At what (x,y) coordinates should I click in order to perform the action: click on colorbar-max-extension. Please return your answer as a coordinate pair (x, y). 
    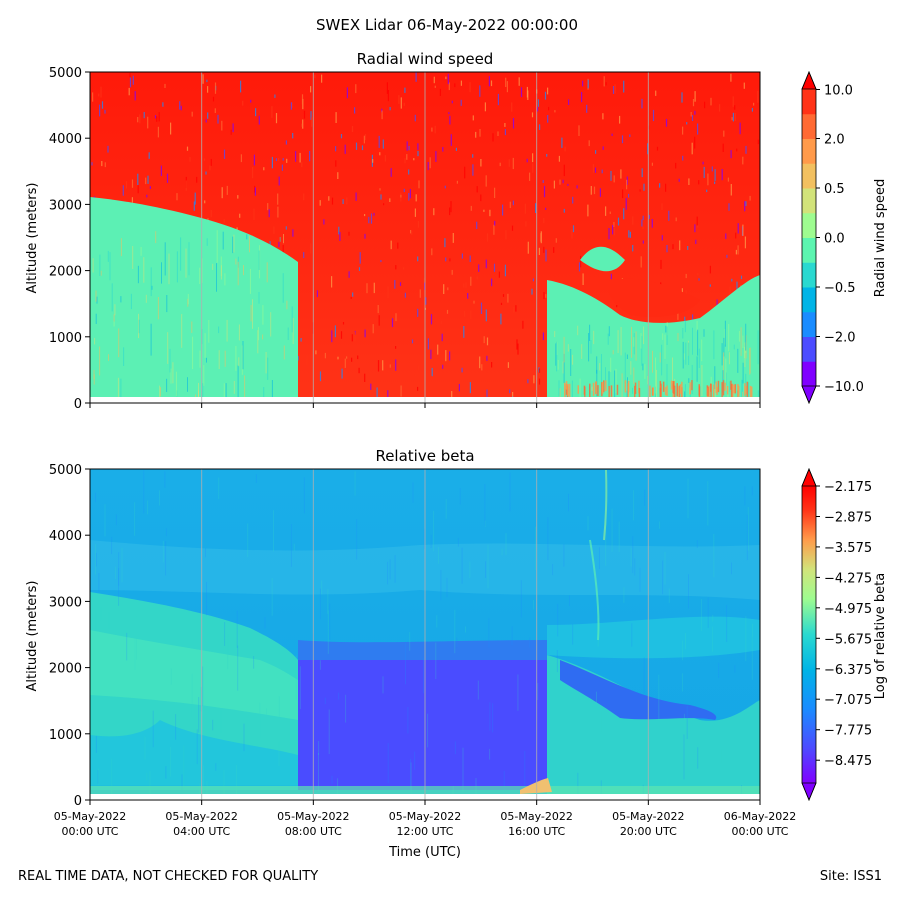
    Looking at the image, I should click on (809, 477).